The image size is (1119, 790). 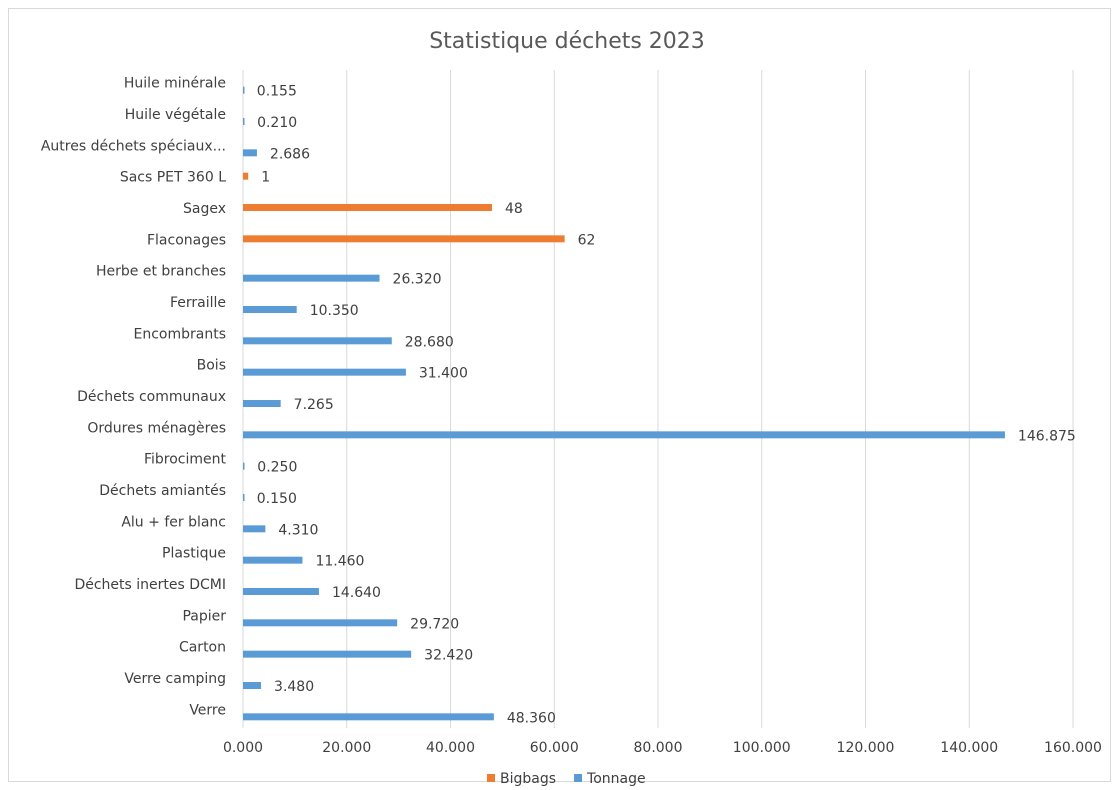 I want to click on y-tick-label: Verre camping, so click(x=175, y=679).